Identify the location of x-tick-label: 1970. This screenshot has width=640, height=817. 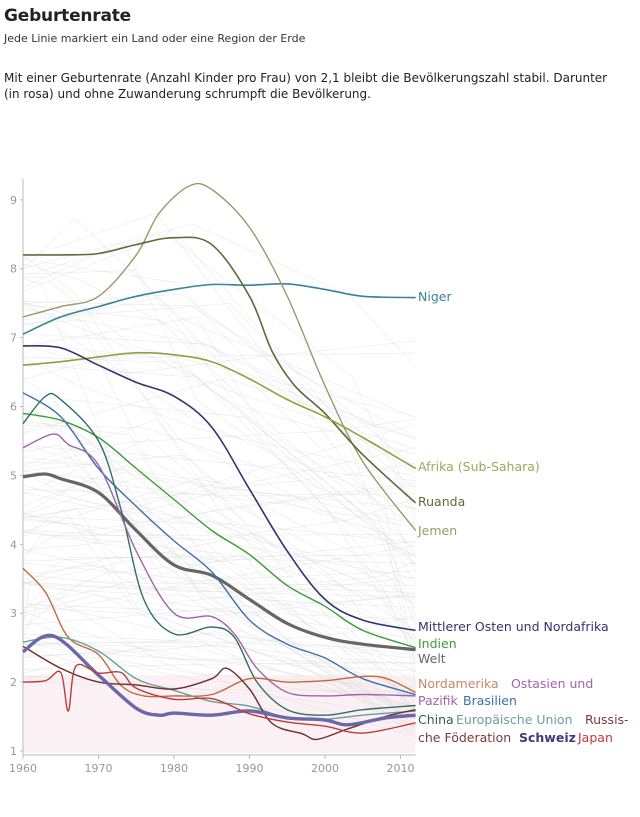
(99, 768).